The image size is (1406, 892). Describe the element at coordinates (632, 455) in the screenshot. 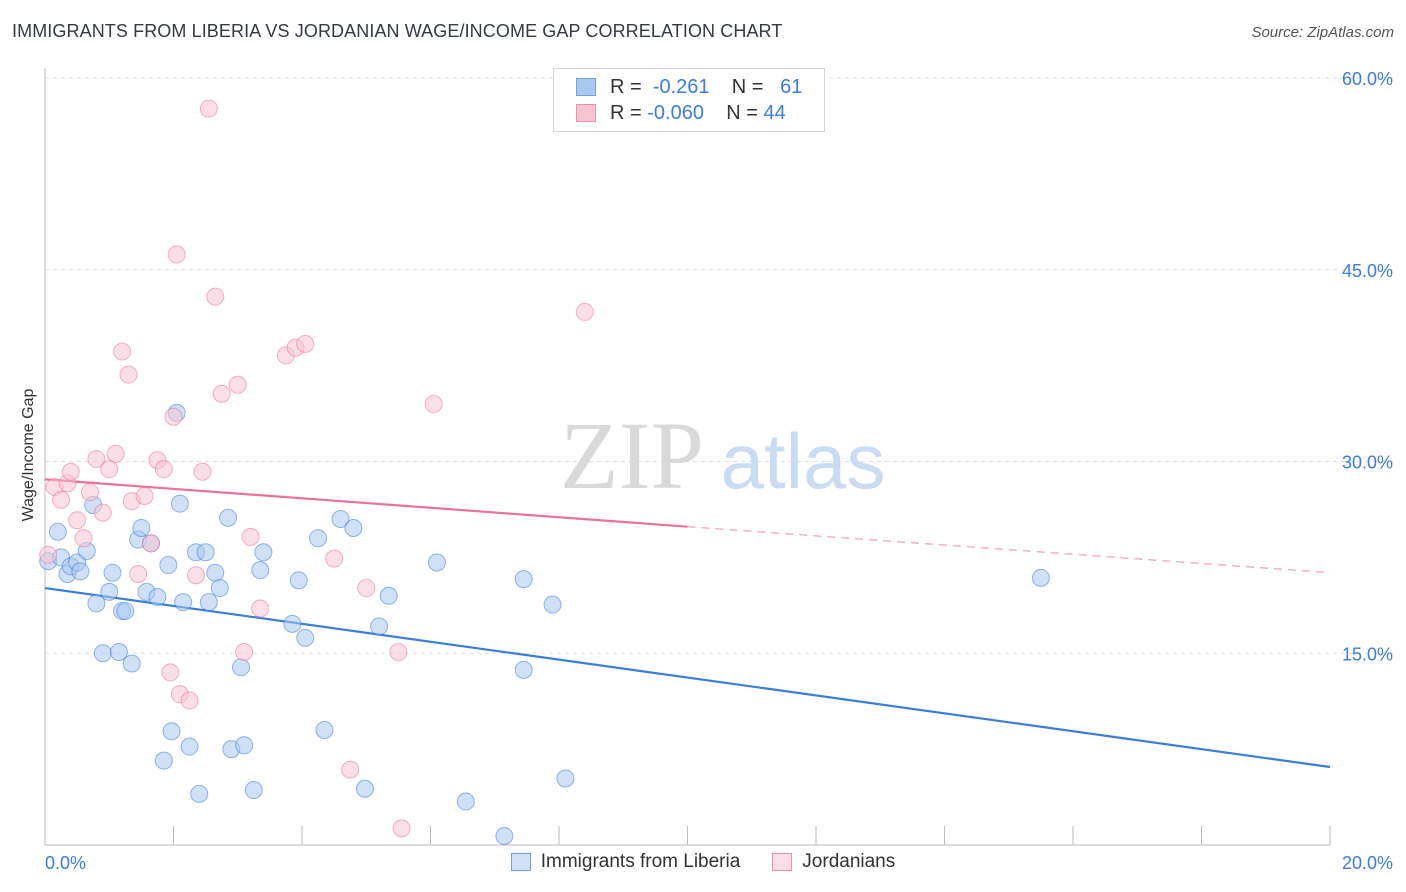

I see `watermark-zip: ZIP` at that location.